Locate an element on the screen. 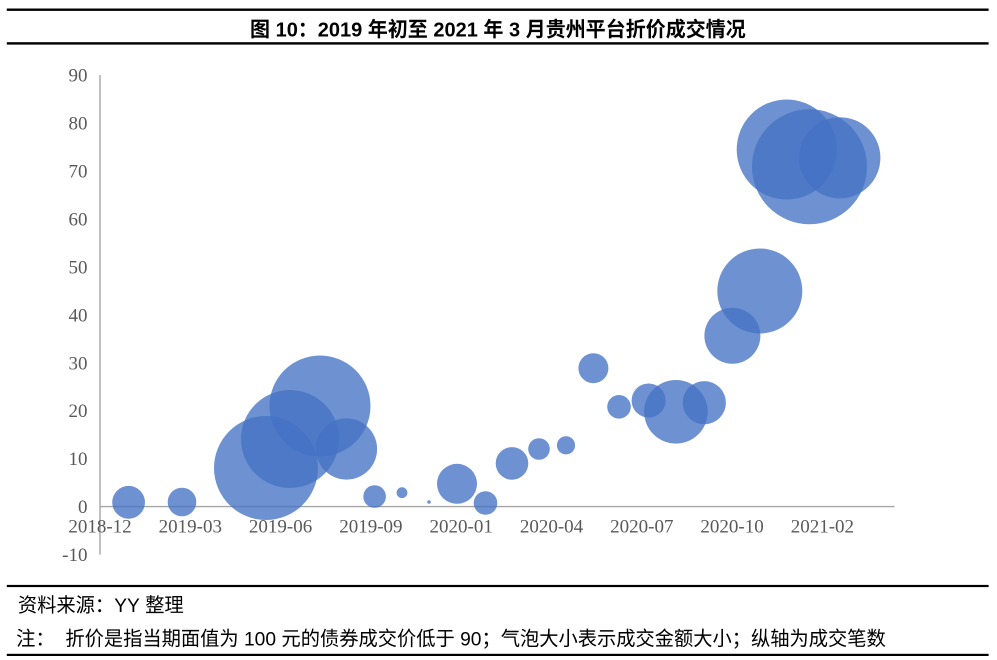  svg-text: 70 is located at coordinates (78, 172).